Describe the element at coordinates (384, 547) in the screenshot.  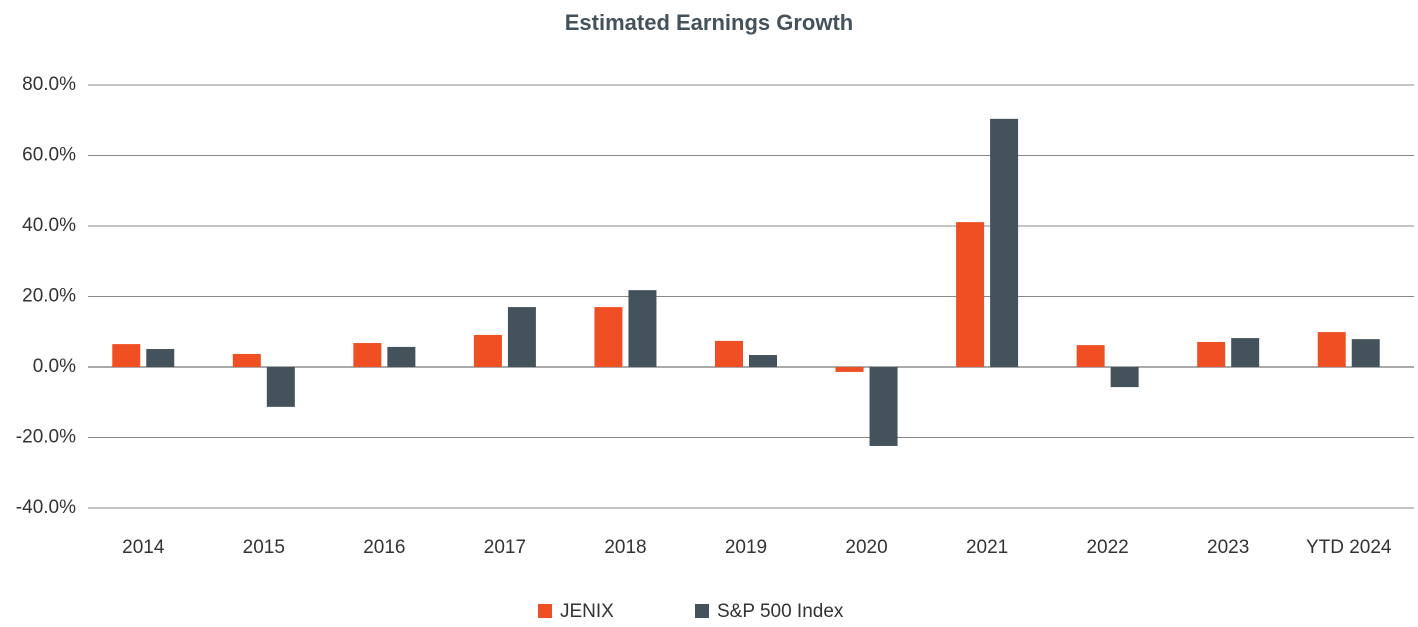
I see `x-tick-label: 2016` at that location.